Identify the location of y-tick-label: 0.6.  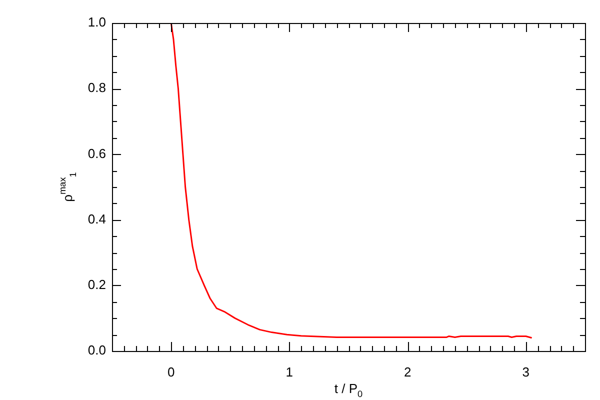
(97, 153).